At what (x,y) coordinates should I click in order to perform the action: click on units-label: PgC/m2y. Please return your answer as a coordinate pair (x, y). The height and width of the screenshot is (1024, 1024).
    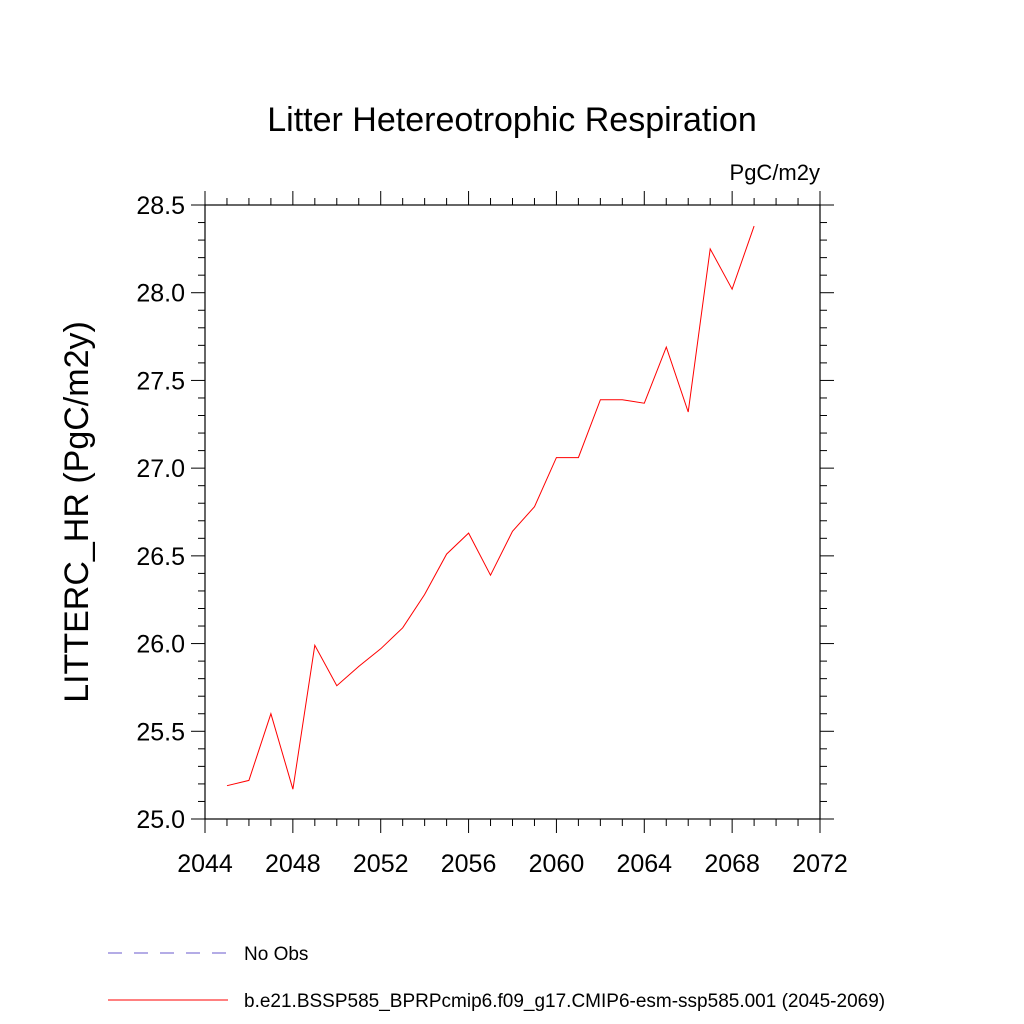
    Looking at the image, I should click on (775, 172).